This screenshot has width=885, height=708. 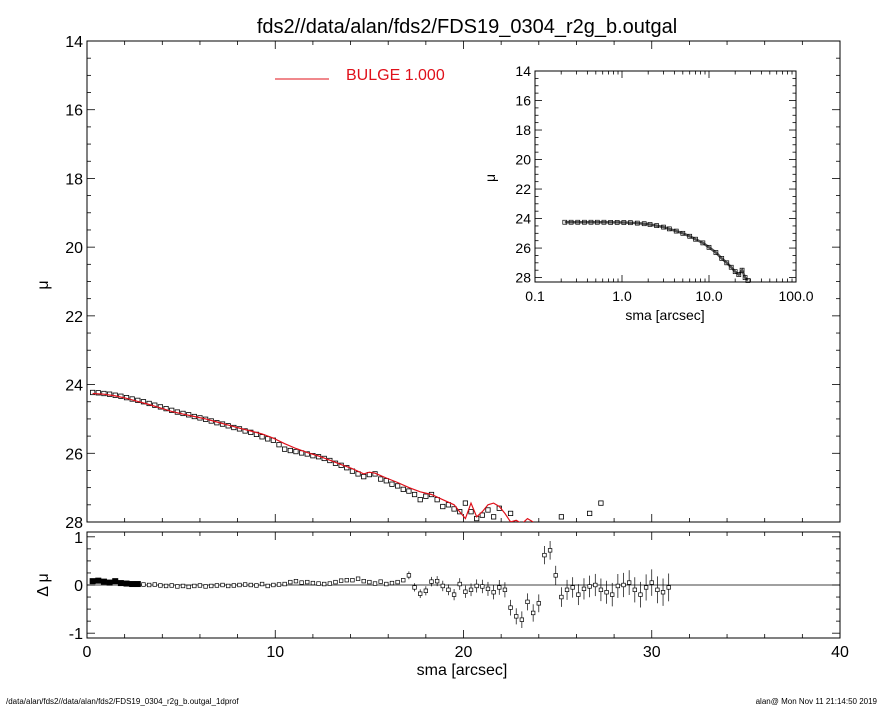 I want to click on residual-x-tick-label: 40, so click(x=840, y=652).